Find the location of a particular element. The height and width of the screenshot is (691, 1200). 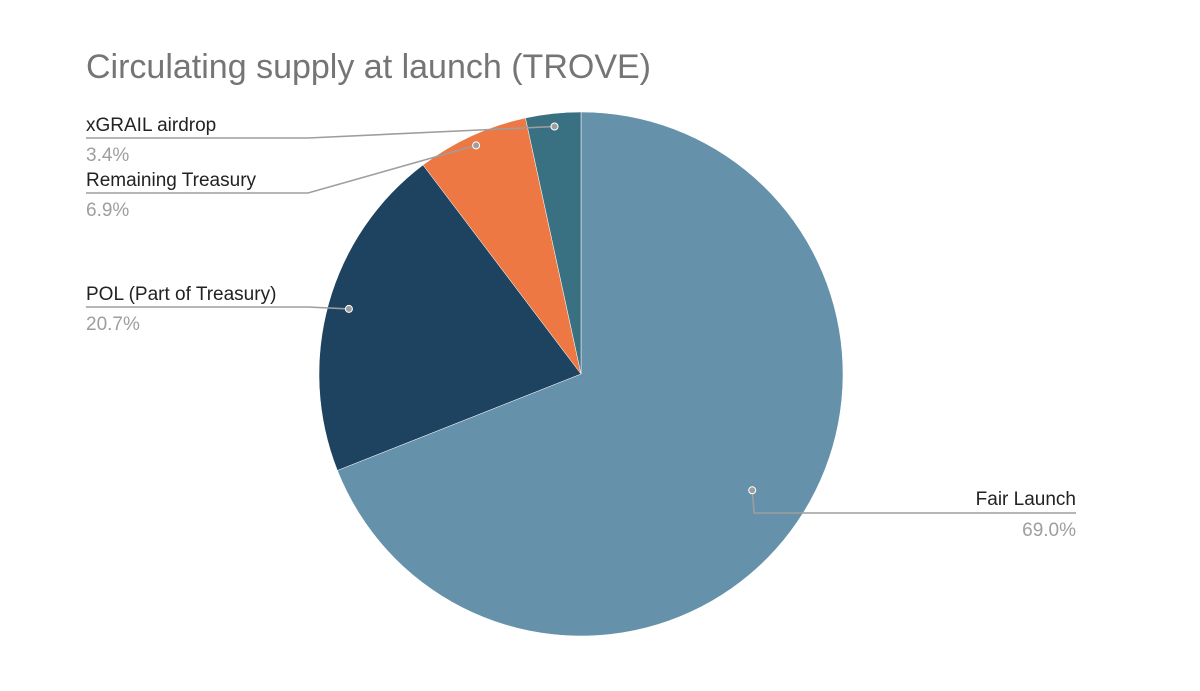

slice-label-xgrail-airdrop: xGRAIL airdrop is located at coordinates (151, 125).